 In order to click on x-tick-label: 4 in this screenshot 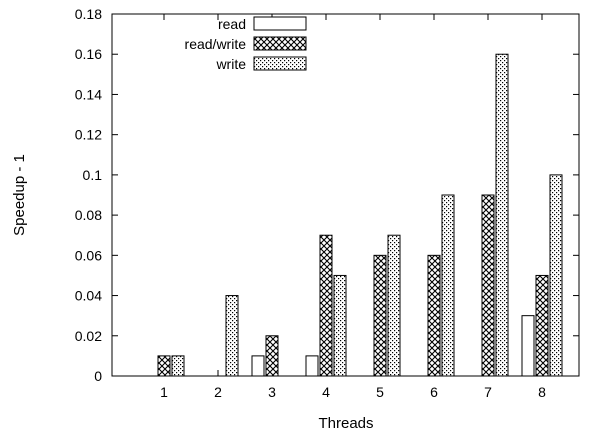, I will do `click(326, 392)`.